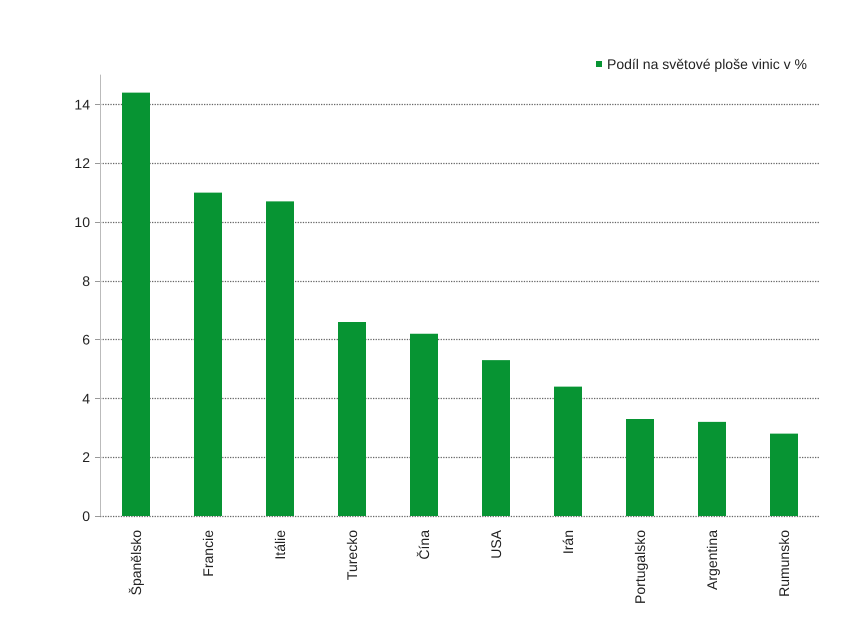 The width and height of the screenshot is (842, 644). What do you see at coordinates (86, 340) in the screenshot?
I see `y-tick-label: 6` at bounding box center [86, 340].